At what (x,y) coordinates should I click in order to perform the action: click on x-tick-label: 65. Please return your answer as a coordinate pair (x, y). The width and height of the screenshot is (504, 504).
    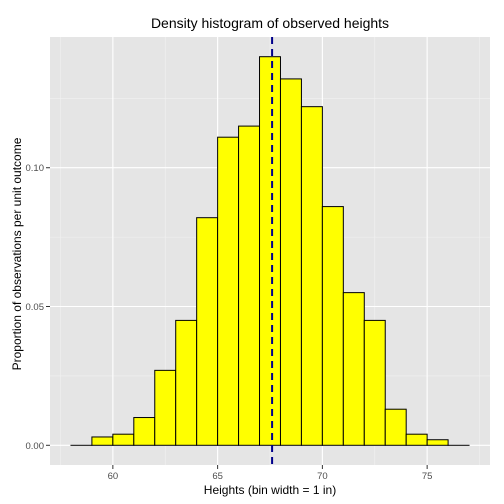
    Looking at the image, I should click on (217, 476).